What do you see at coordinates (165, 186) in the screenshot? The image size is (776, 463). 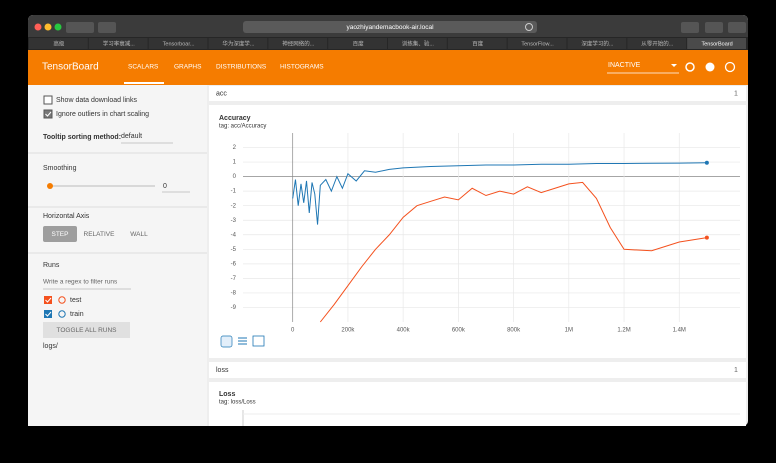 I see `smoothing-value: 0` at bounding box center [165, 186].